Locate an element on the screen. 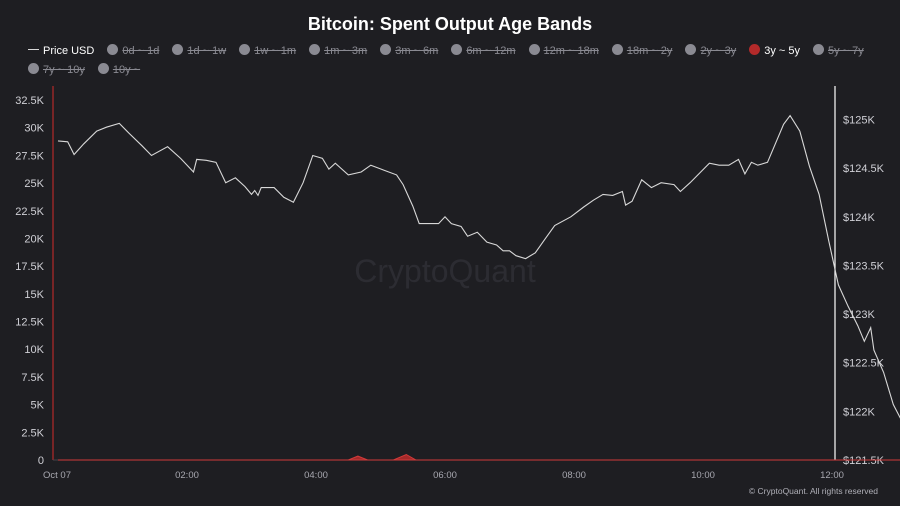 This screenshot has width=900, height=506. x-tick-label: Oct 07 is located at coordinates (57, 475).